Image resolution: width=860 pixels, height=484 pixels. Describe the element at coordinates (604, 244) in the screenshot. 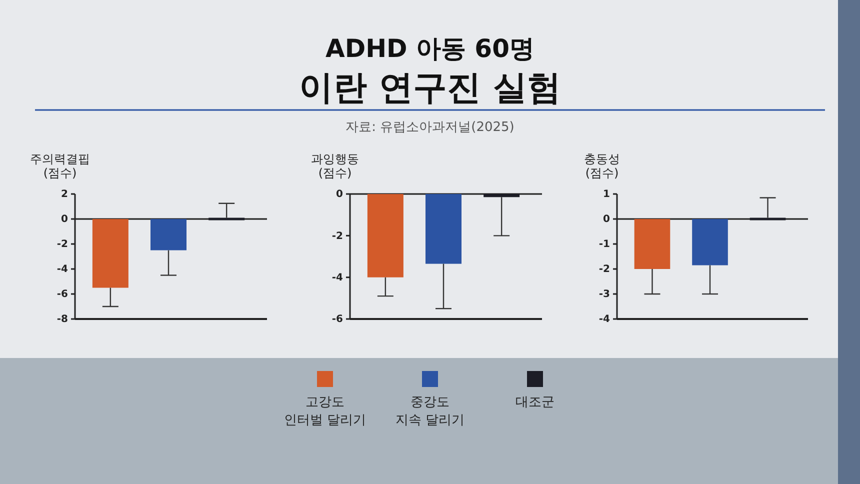

I see `y-tick-label: -1` at that location.